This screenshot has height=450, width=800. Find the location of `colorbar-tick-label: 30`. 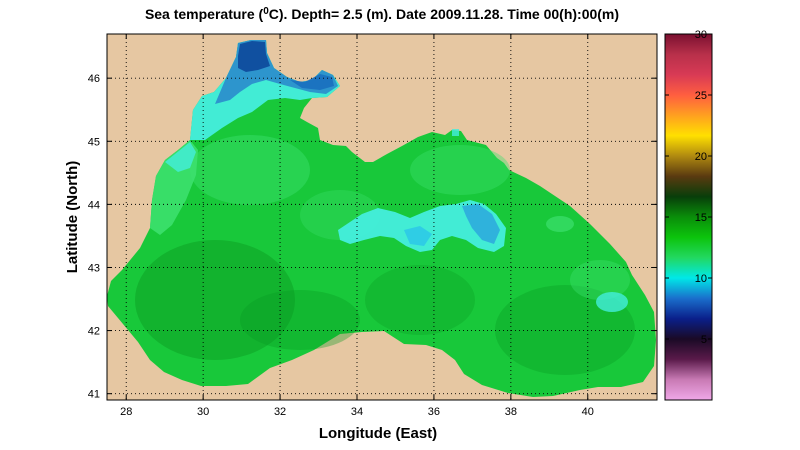

colorbar-tick-label: 30 is located at coordinates (701, 35).